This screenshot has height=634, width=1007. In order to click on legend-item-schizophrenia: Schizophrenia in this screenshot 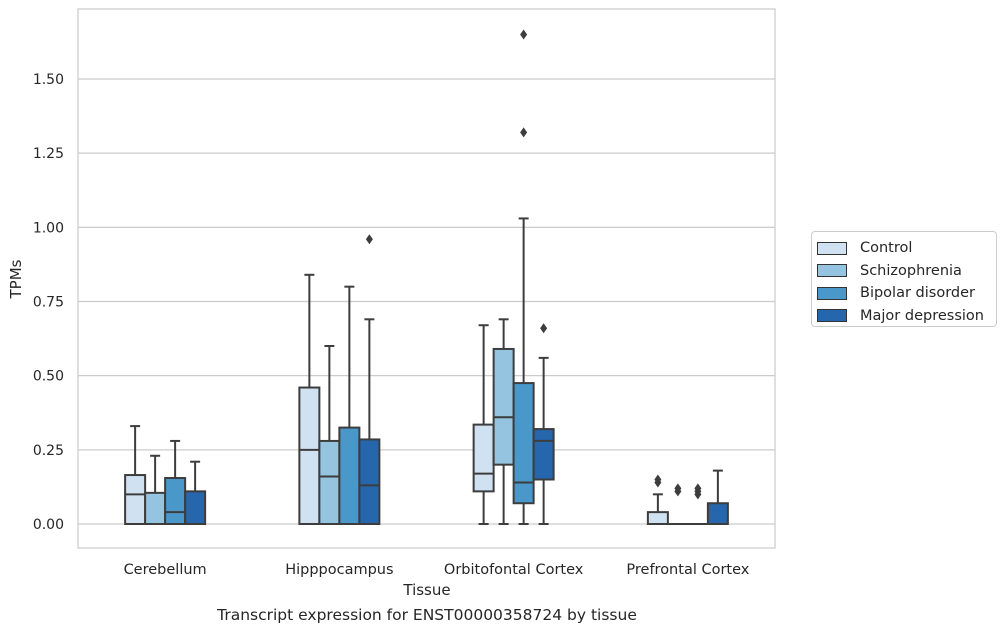, I will do `click(906, 271)`.